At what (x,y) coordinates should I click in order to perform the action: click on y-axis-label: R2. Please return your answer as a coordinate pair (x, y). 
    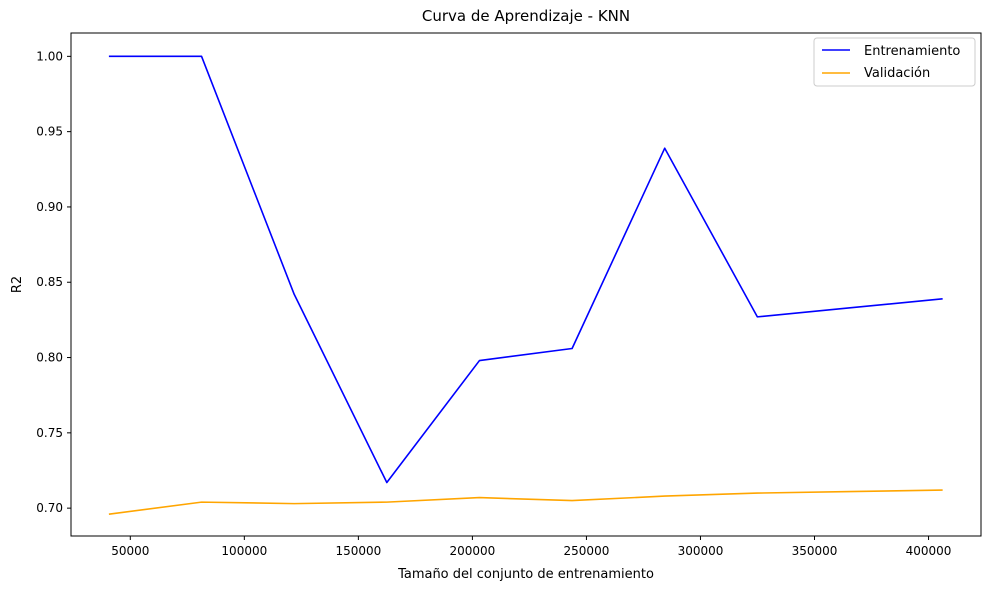
    Looking at the image, I should click on (17, 284).